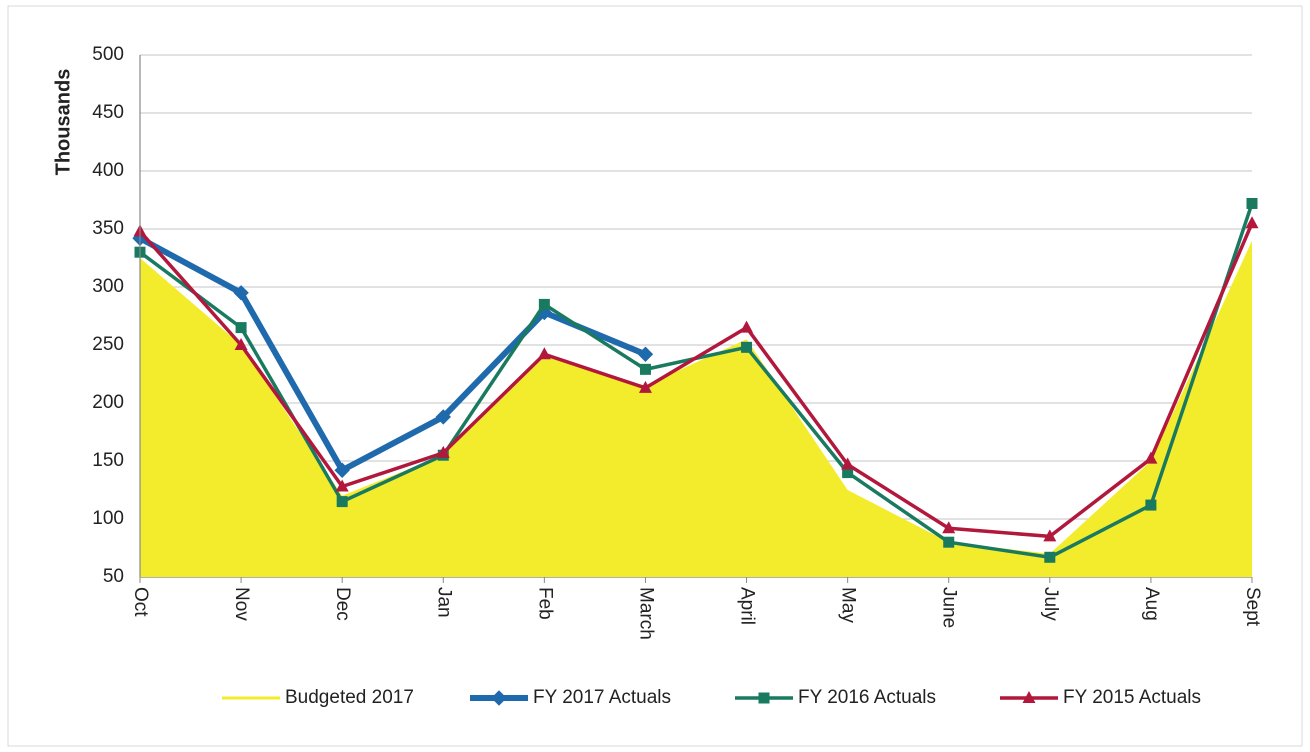  What do you see at coordinates (63, 122) in the screenshot?
I see `y-axis-label: Thousands` at bounding box center [63, 122].